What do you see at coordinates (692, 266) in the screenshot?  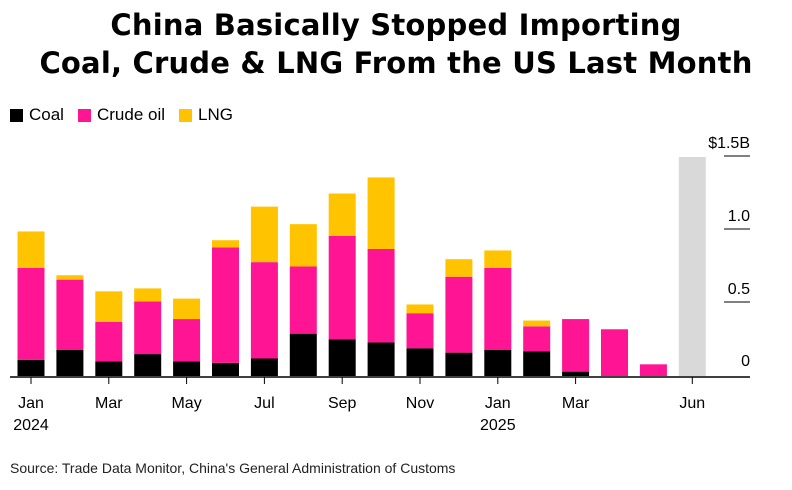 I see `bar-highlight-jun-2025` at bounding box center [692, 266].